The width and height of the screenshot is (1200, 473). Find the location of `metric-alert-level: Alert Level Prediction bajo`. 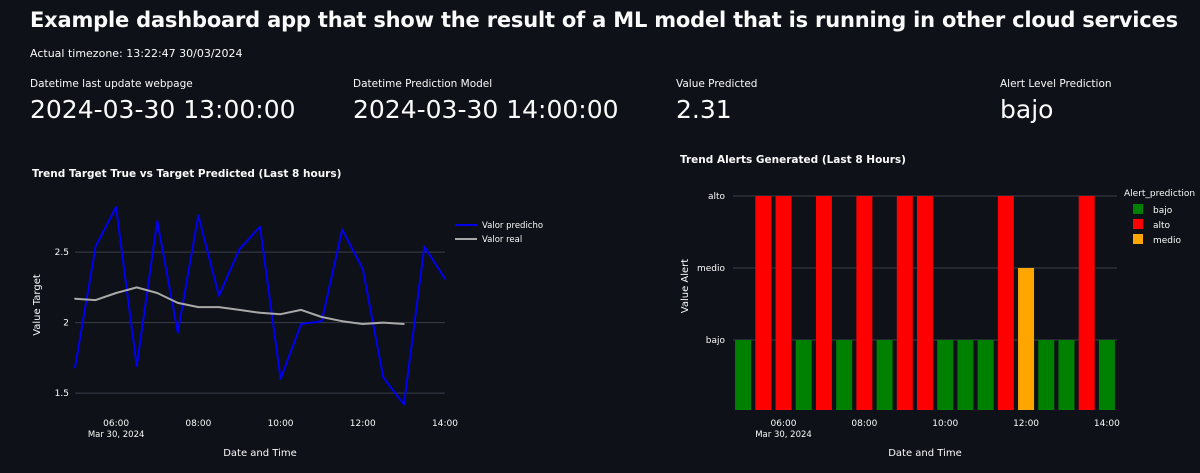

metric-alert-level: Alert Level Prediction bajo is located at coordinates (1056, 101).